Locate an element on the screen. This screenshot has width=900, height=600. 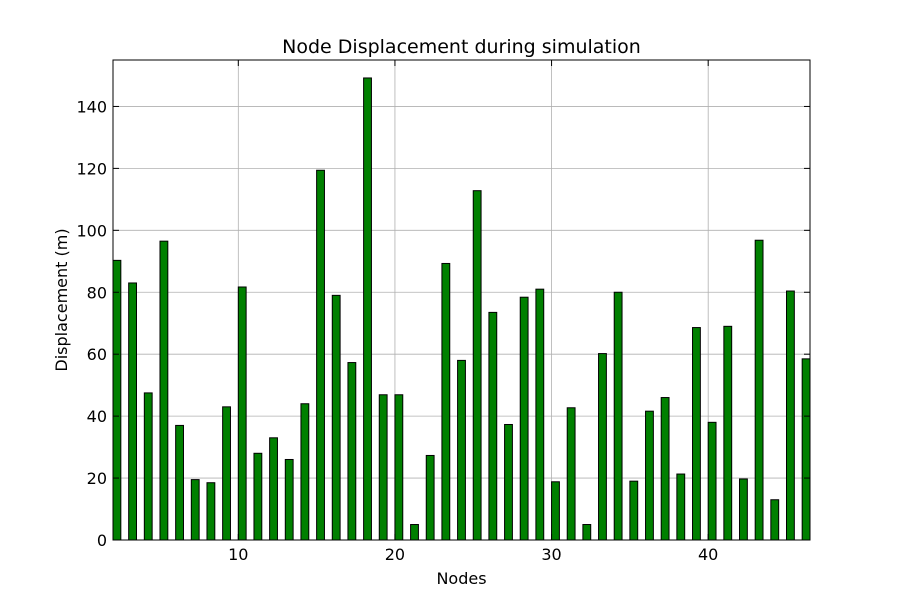
y-tick-label: 140 is located at coordinates (91, 106).